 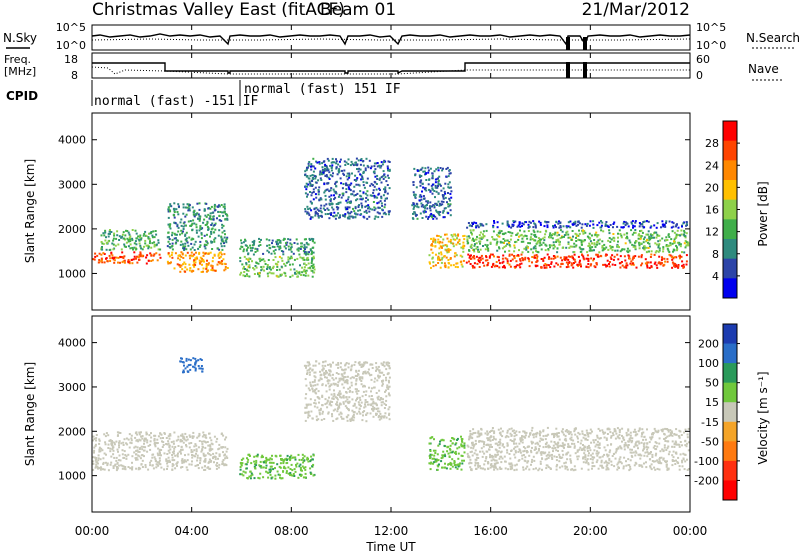 I want to click on power-colorbar-tick-label: 12, so click(x=712, y=232).